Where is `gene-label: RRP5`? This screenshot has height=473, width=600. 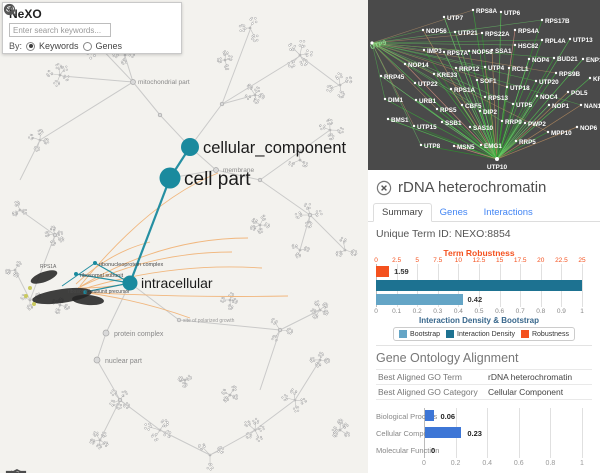 gene-label: RRP5 is located at coordinates (527, 142).